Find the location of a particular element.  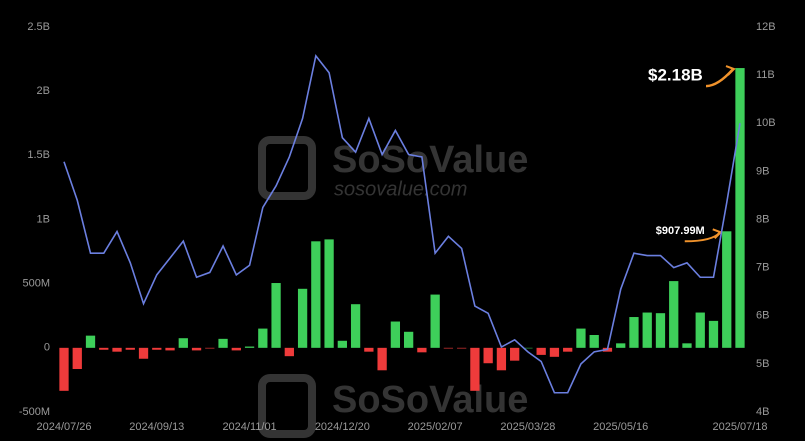

y2-tick-label: 8B is located at coordinates (762, 219).